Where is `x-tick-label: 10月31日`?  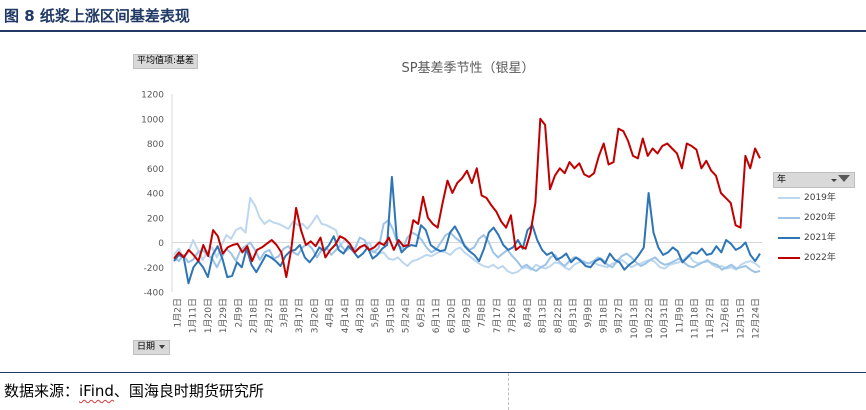
x-tick-label: 10月31日 is located at coordinates (664, 318).